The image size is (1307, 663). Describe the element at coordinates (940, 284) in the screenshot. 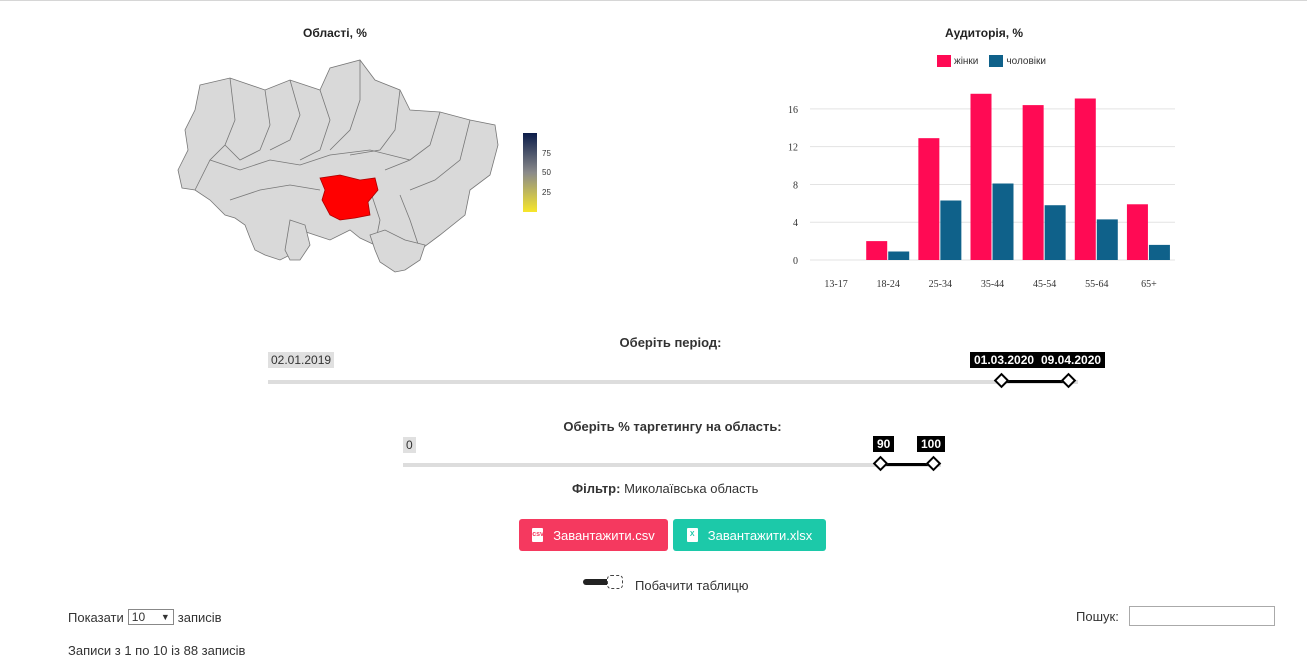

I see `x-tick-label: 25-34` at that location.